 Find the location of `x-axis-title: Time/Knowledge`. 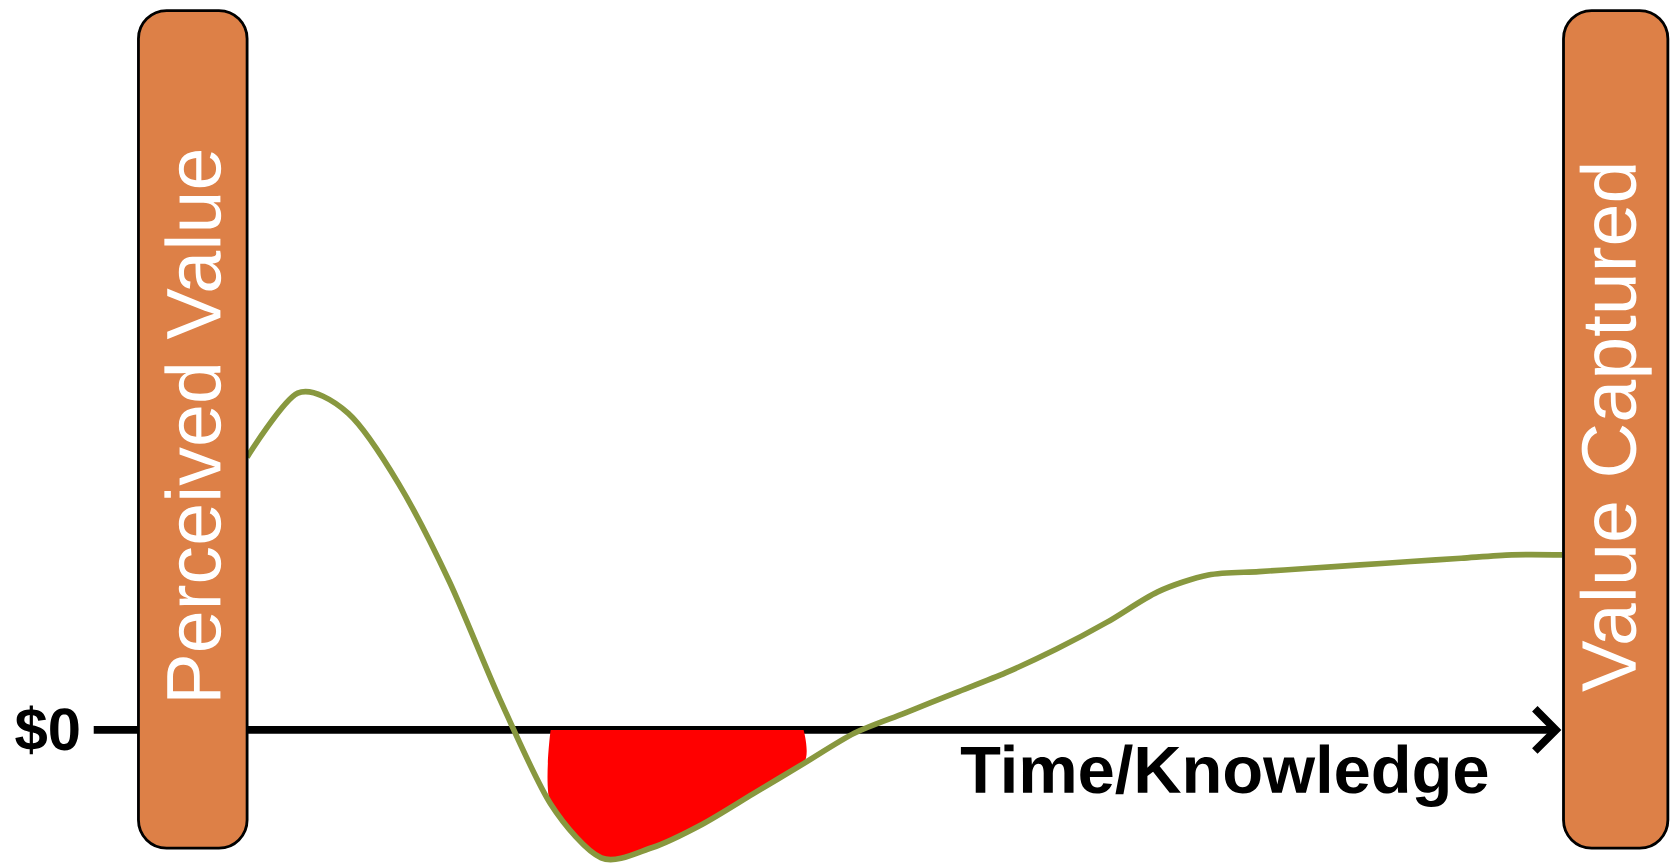

x-axis-title: Time/Knowledge is located at coordinates (1224, 776).